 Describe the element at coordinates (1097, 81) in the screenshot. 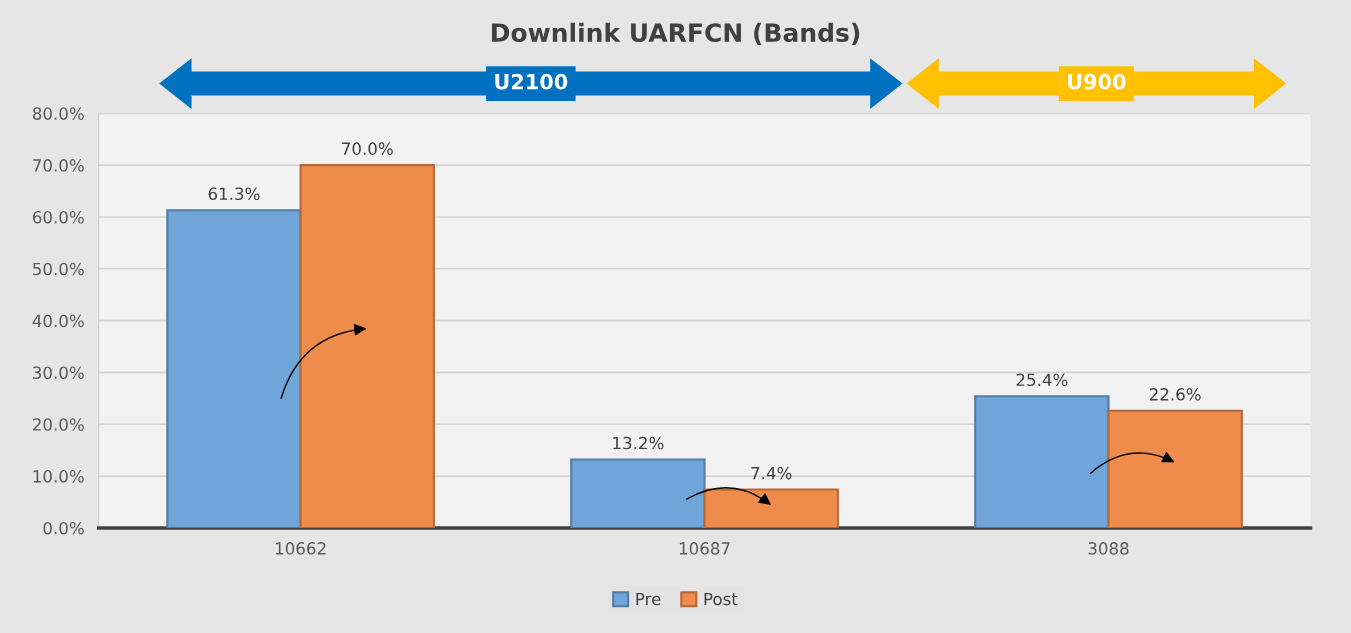

I see `text: U900` at that location.